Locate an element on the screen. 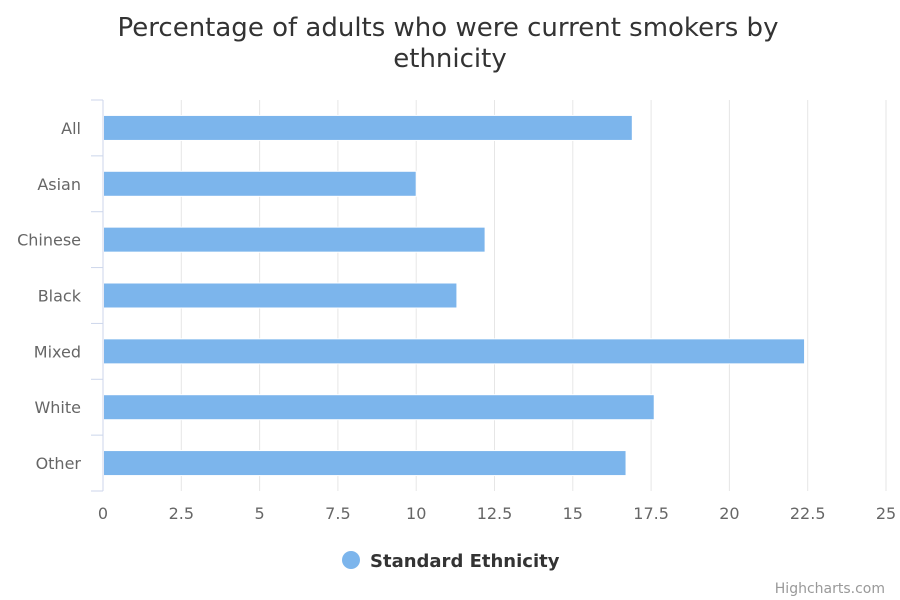 This screenshot has width=900, height=600. axes is located at coordinates (97, 295).